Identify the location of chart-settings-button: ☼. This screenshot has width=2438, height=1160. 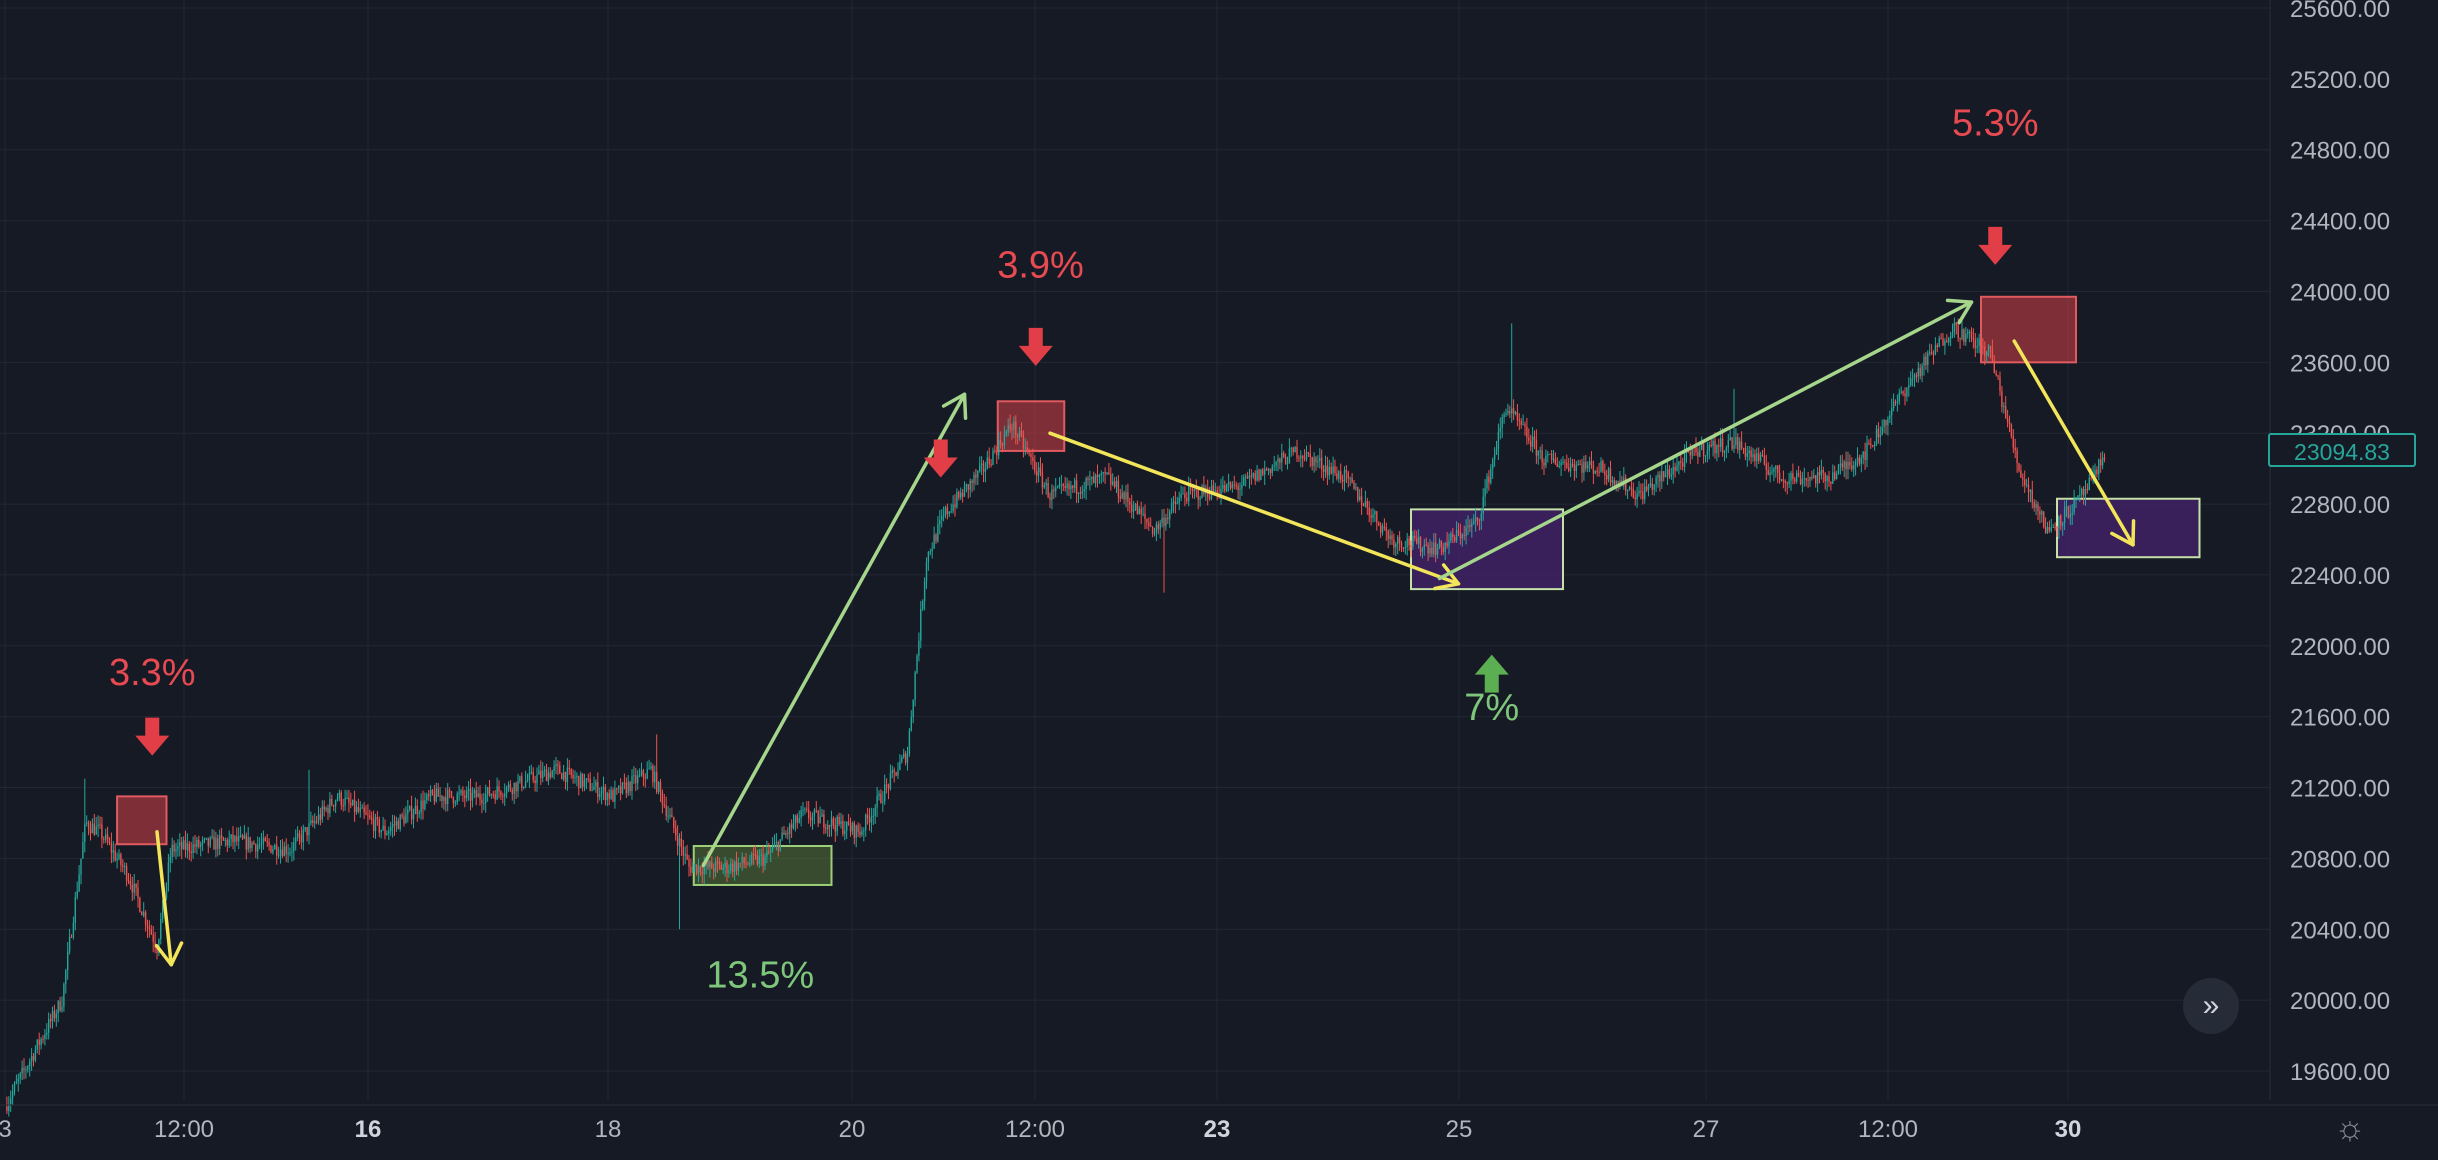
(2350, 1128).